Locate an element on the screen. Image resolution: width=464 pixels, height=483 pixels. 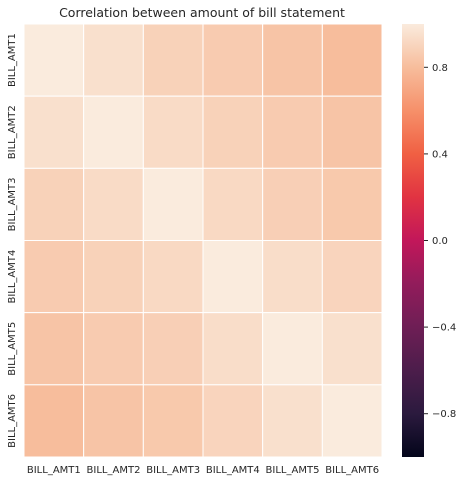
heatmap-cell-BILL_AMT4-BILL_AMT4 is located at coordinates (233, 277).